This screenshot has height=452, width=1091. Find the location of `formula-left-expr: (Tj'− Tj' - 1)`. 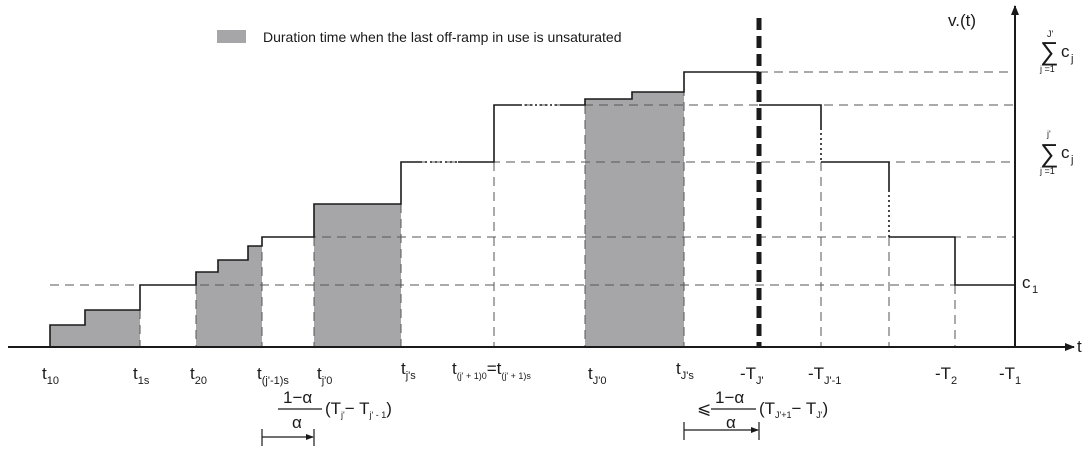

formula-left-expr: (Tj'− Tj' - 1) is located at coordinates (358, 409).